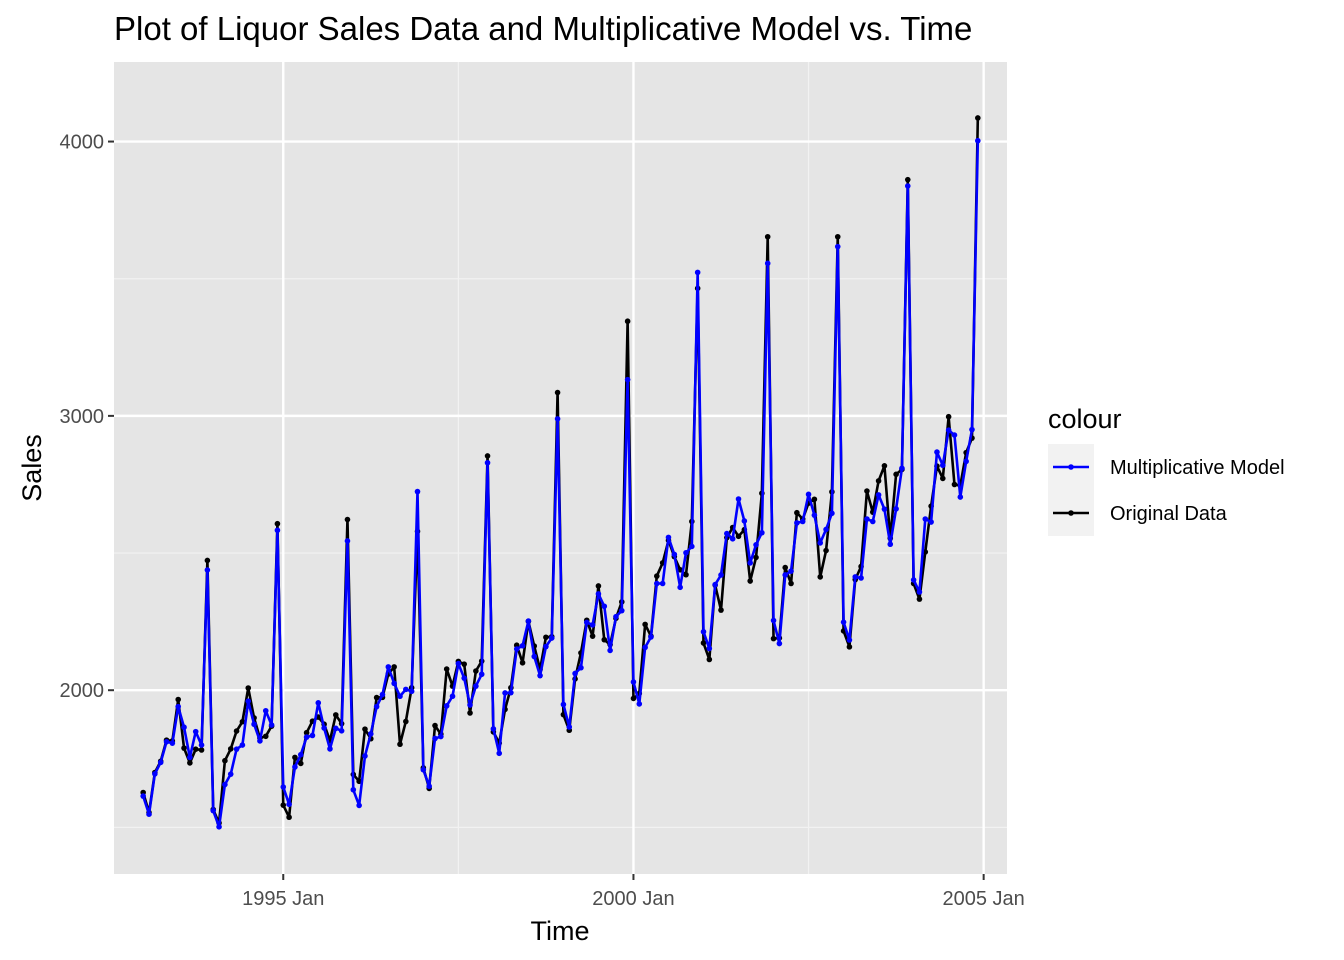 This screenshot has width=1344, height=960. Describe the element at coordinates (1197, 468) in the screenshot. I see `legend-label: Multiplicative Model` at that location.